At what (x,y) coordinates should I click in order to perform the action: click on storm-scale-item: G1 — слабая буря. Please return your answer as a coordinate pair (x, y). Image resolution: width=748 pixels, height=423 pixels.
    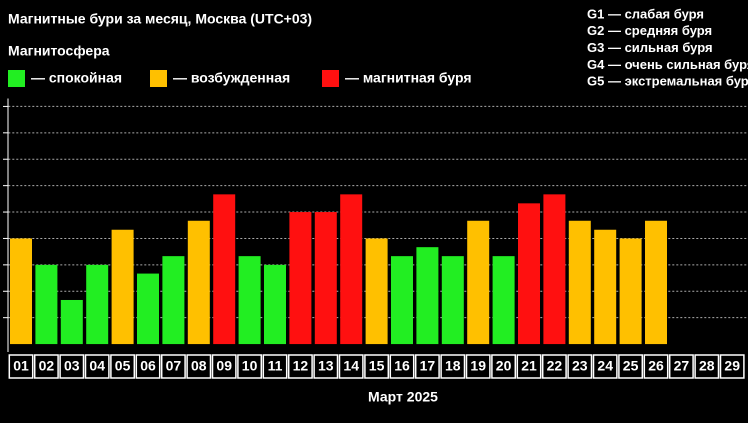
    Looking at the image, I should click on (645, 13).